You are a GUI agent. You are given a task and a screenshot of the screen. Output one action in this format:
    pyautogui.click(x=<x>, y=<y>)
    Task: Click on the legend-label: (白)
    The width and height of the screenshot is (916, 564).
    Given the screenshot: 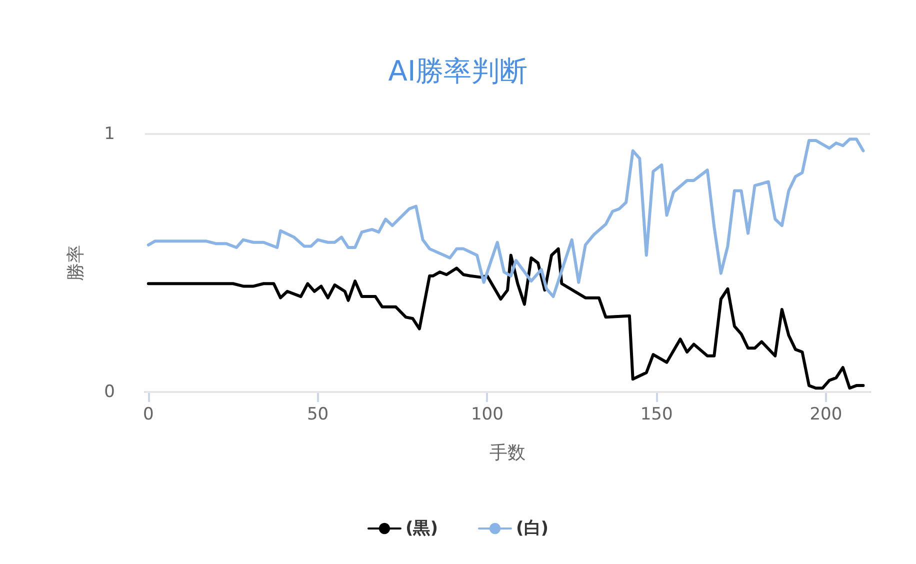 What is the action you would take?
    pyautogui.click(x=532, y=528)
    